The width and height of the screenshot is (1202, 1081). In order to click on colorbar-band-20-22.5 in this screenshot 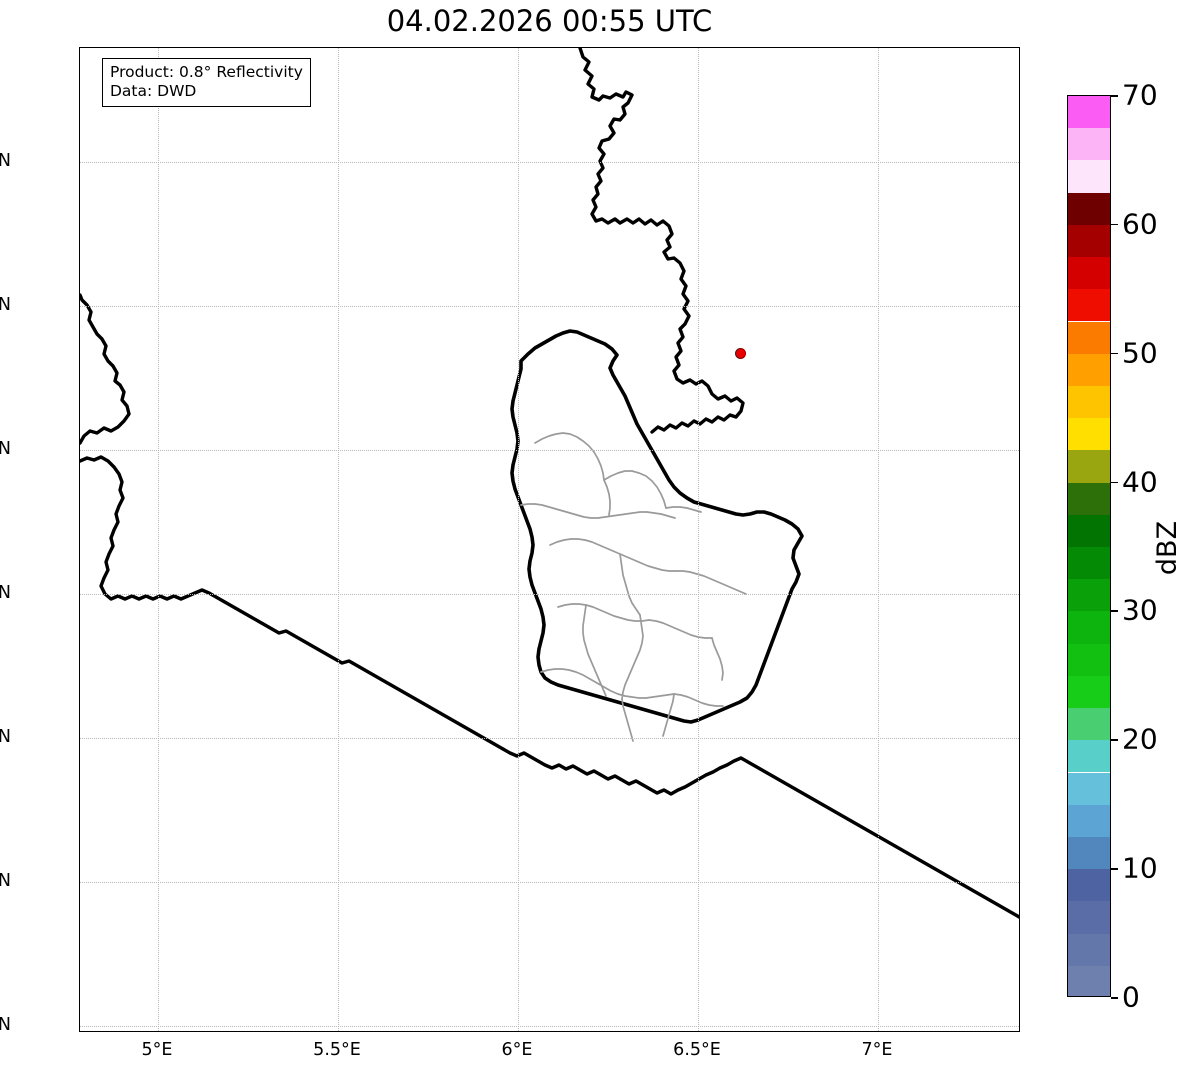, I will do `click(1089, 724)`.